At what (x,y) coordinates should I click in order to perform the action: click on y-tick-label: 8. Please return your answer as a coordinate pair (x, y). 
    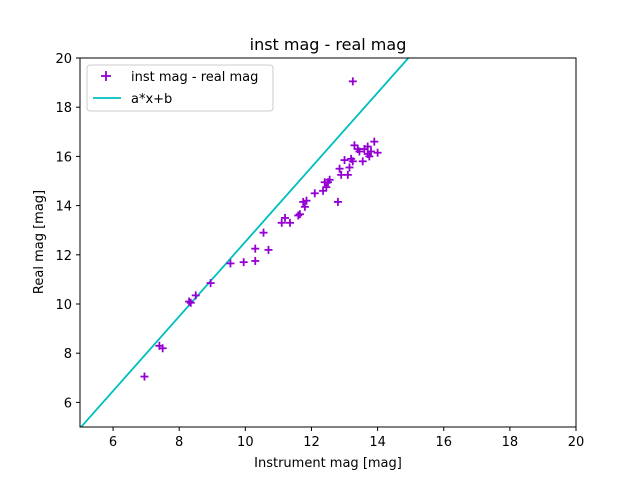
    Looking at the image, I should click on (68, 354).